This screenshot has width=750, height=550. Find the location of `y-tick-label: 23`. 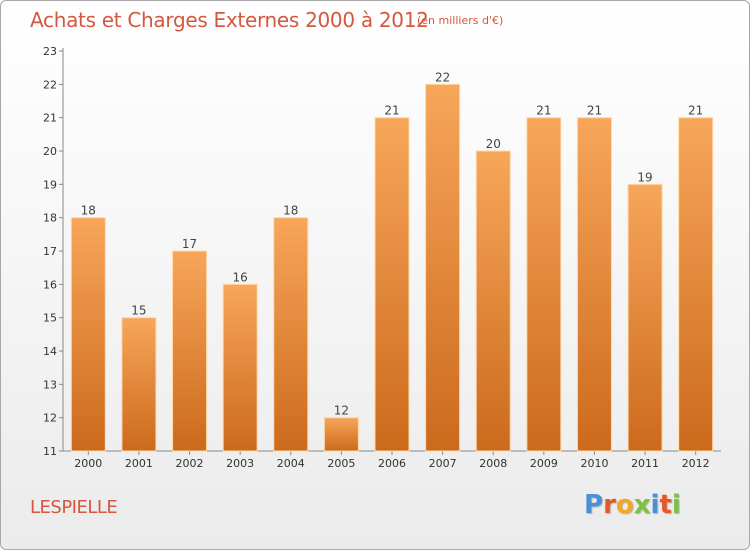

y-tick-label: 23 is located at coordinates (50, 51).